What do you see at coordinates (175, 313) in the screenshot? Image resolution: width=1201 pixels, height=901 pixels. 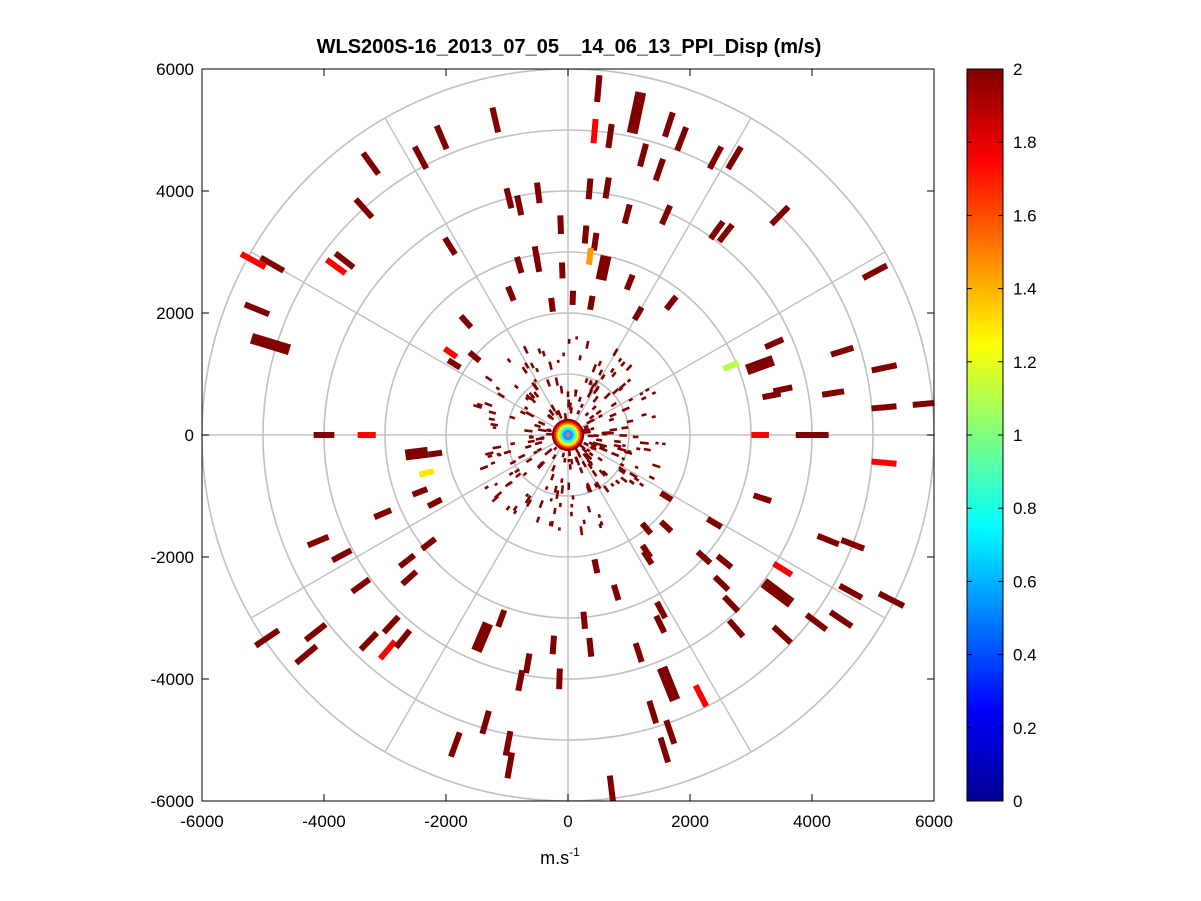 I see `y-tick-label: 2000` at bounding box center [175, 313].